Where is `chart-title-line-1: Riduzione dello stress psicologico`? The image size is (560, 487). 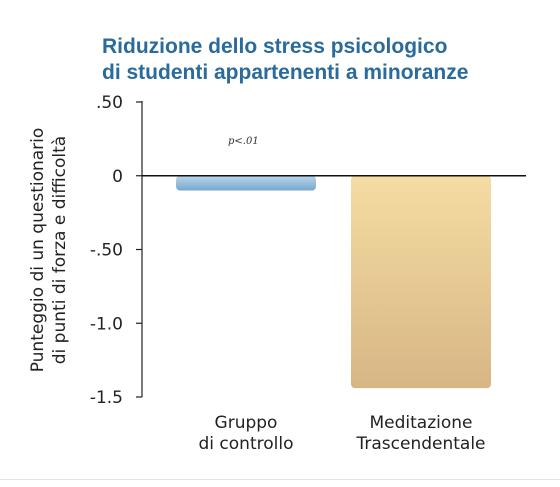
chart-title-line-1: Riduzione dello stress psicologico is located at coordinates (274, 46).